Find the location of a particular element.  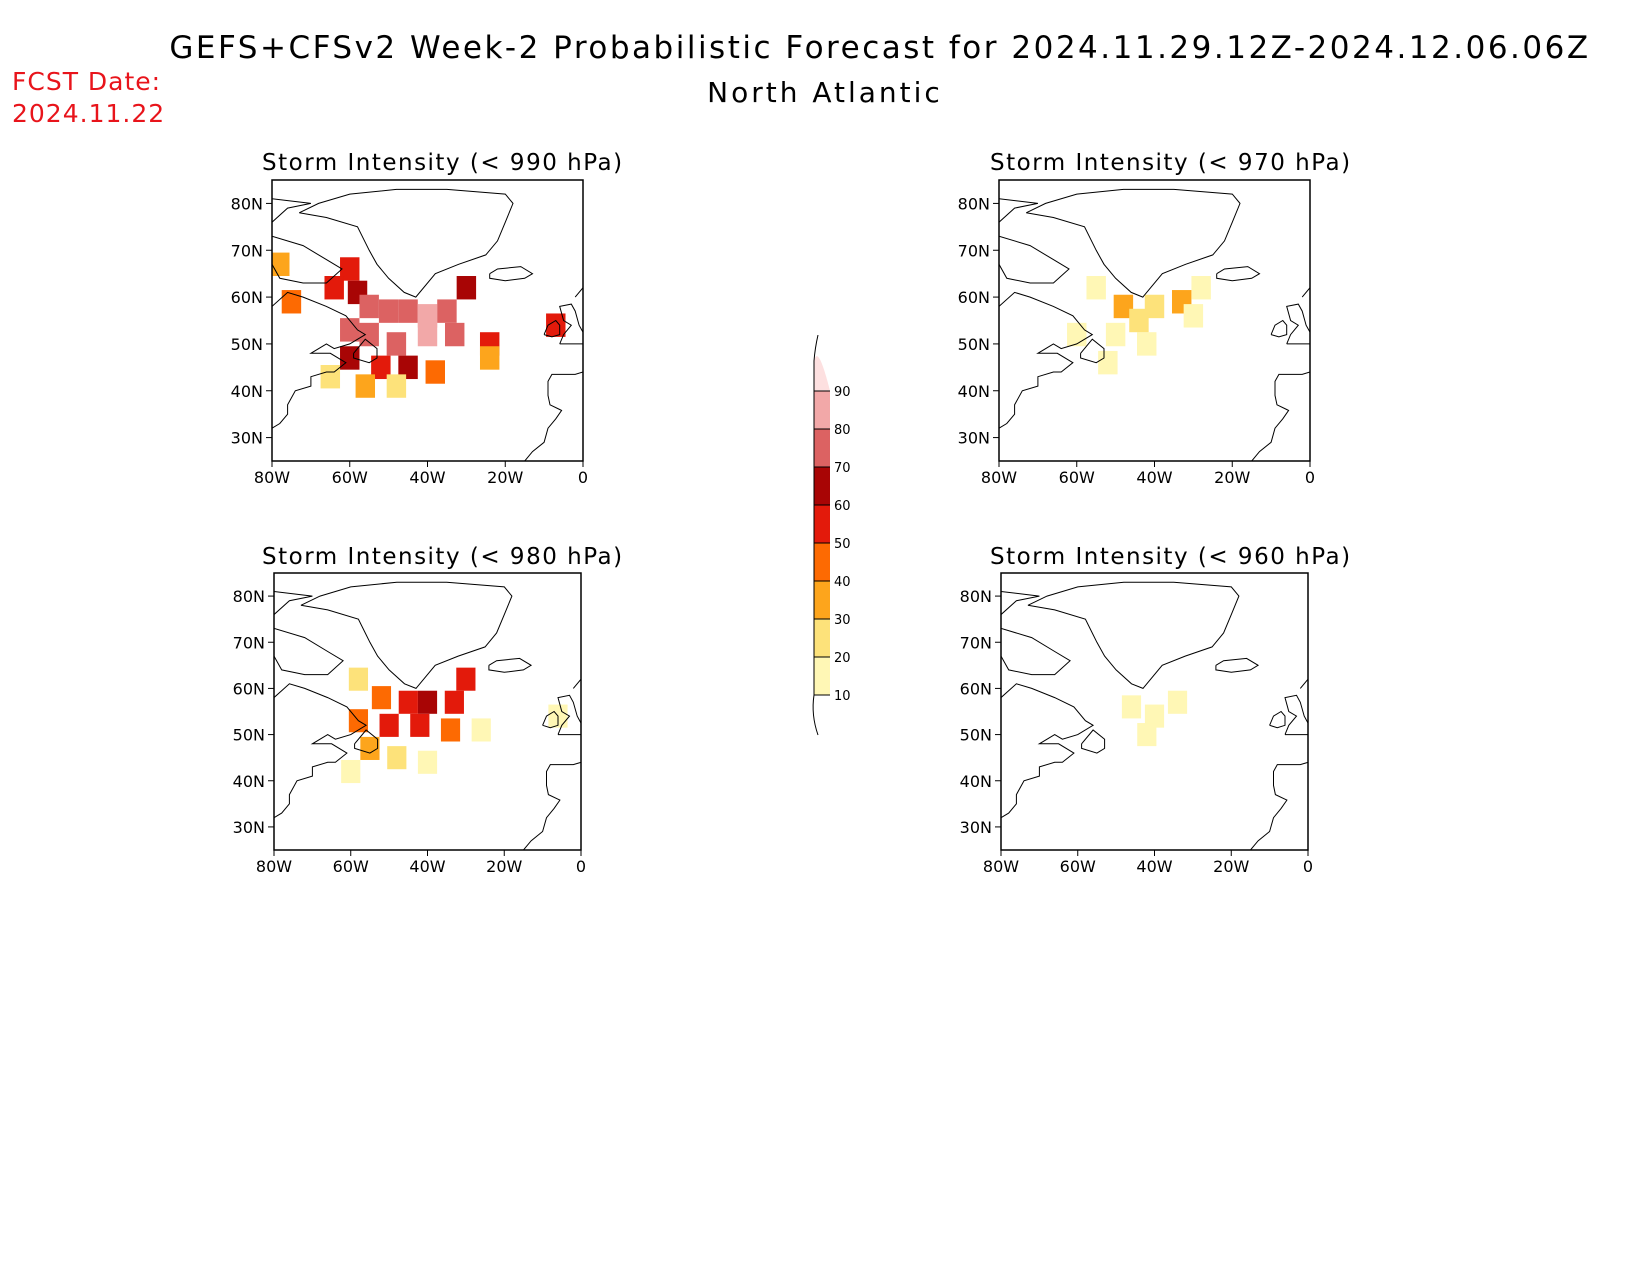

legend-level-label: 80 is located at coordinates (842, 430).